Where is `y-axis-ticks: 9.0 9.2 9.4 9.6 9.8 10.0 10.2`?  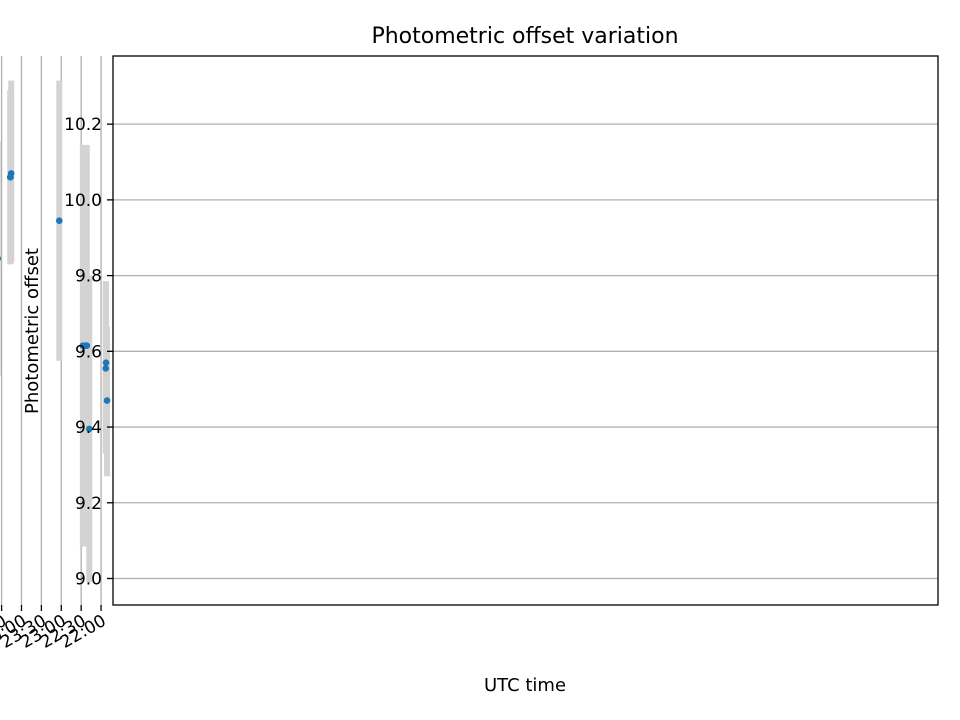 y-axis-ticks: 9.0 9.2 9.4 9.6 9.8 10.0 10.2 is located at coordinates (88, 352).